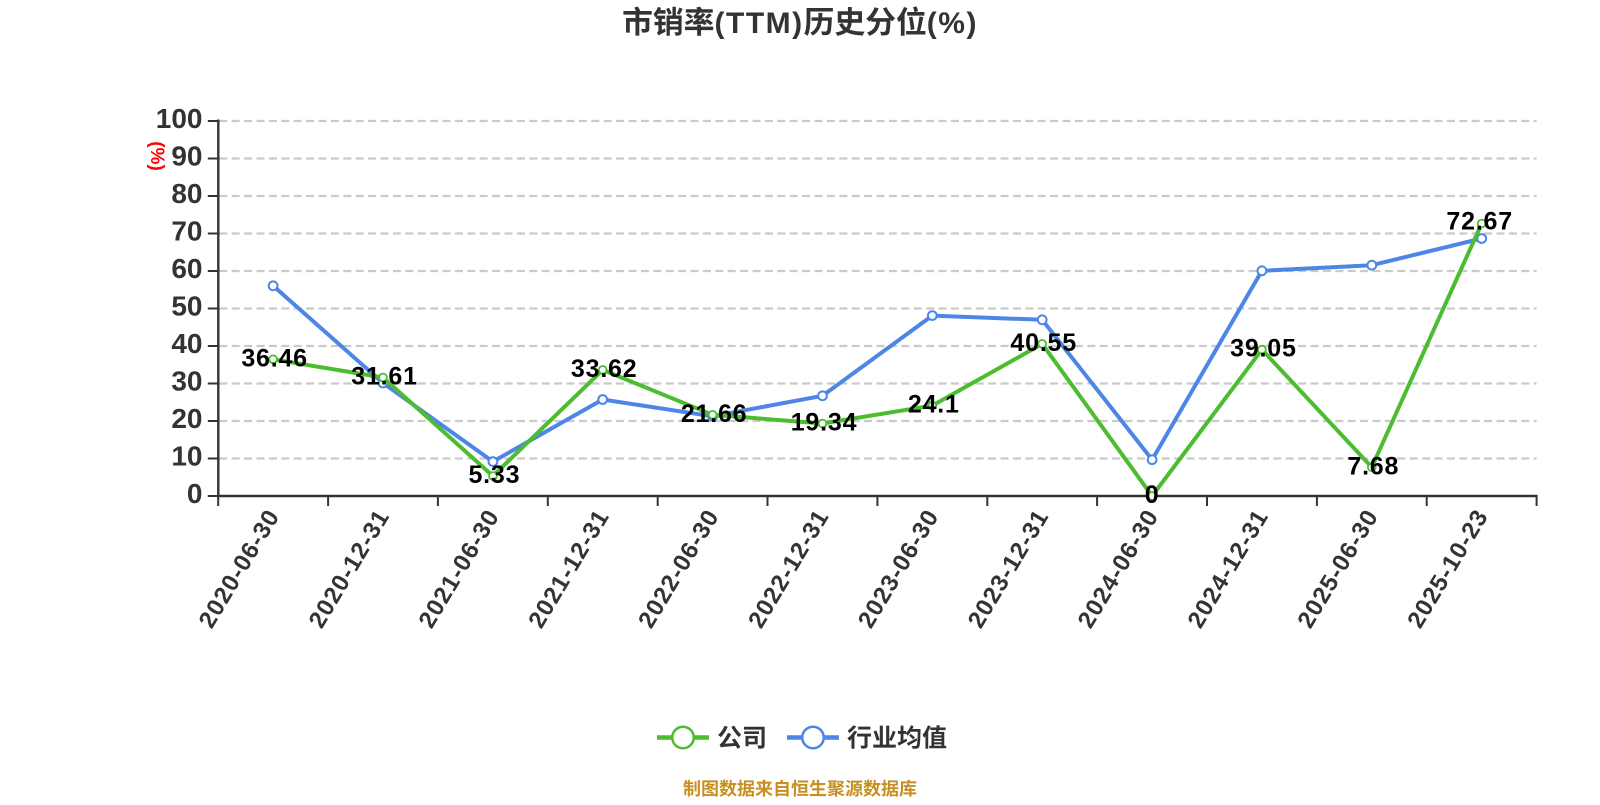 This screenshot has height=805, width=1600. I want to click on svg-text: 60, so click(186, 268).